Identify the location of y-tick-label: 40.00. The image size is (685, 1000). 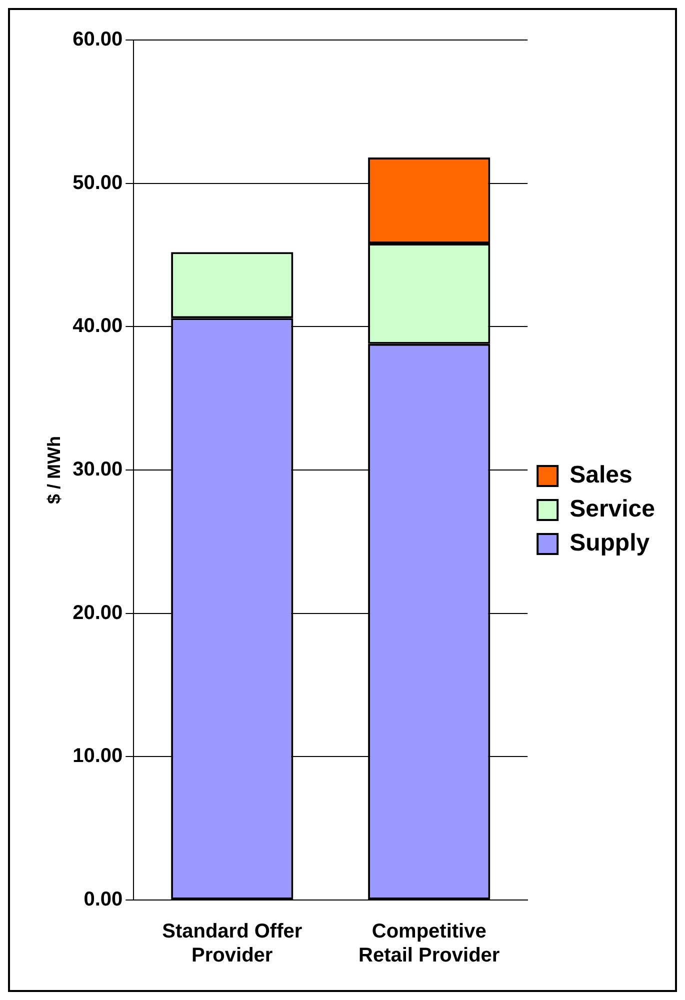
(97, 326).